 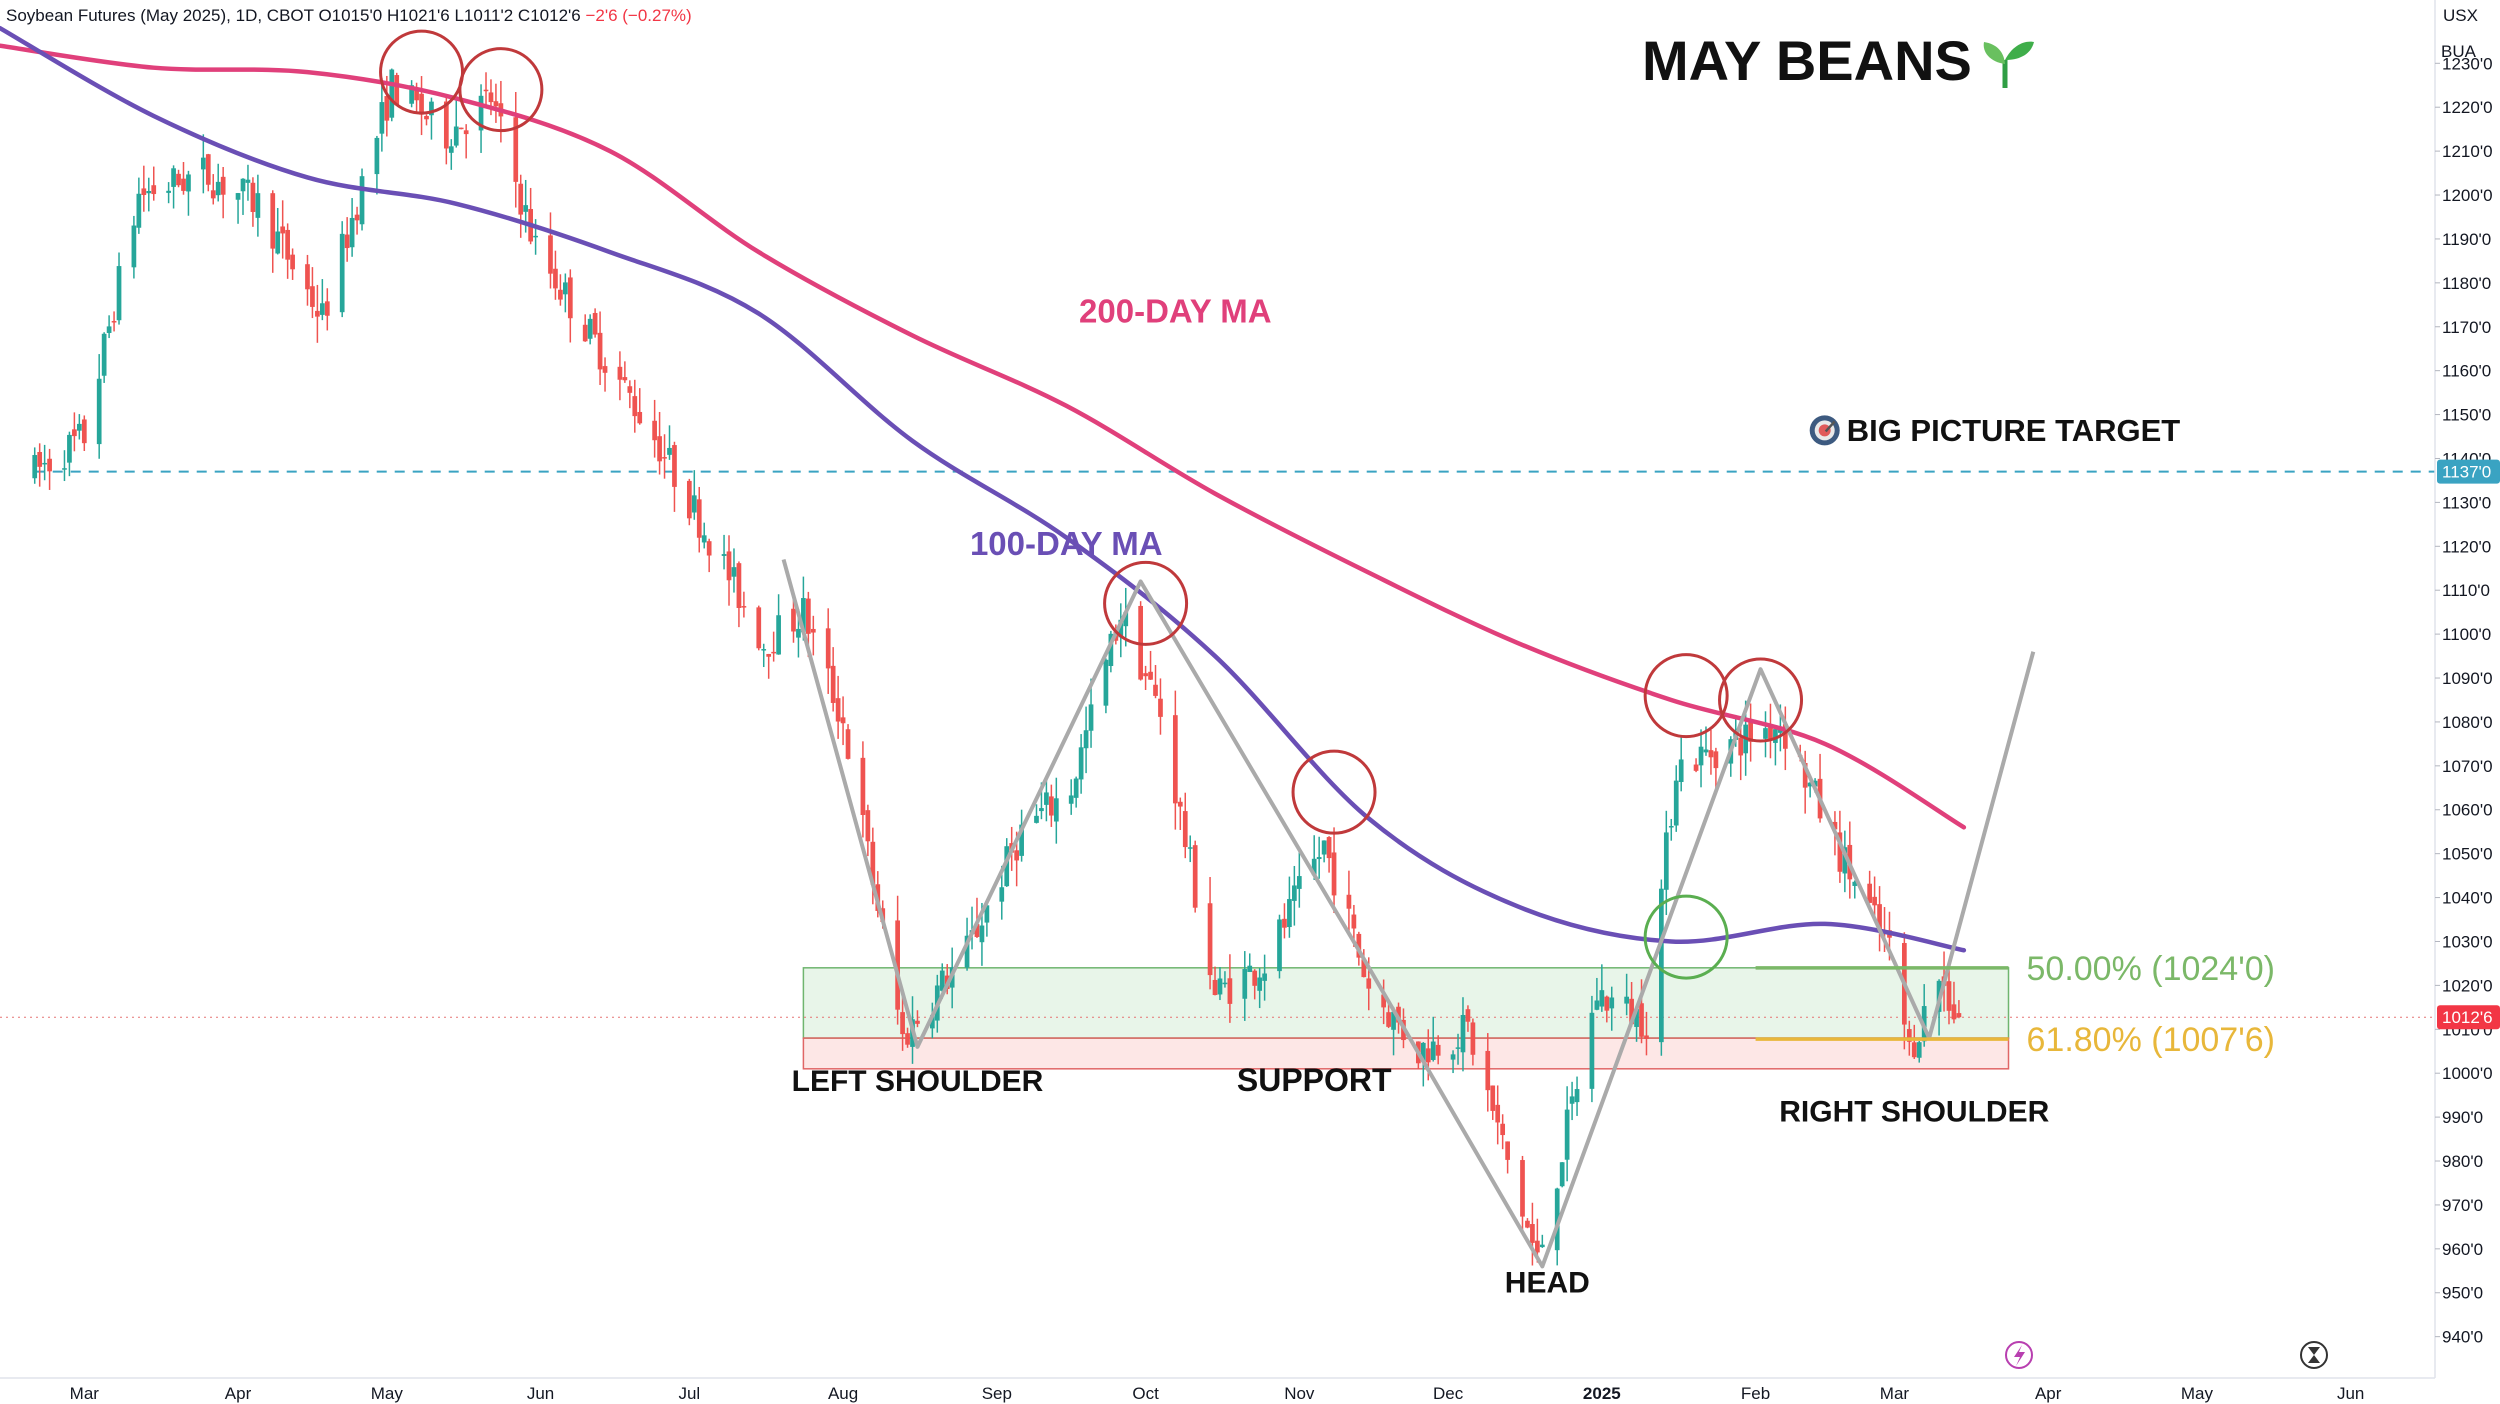 I want to click on y-tick-label: 1160'0, so click(x=2466, y=371).